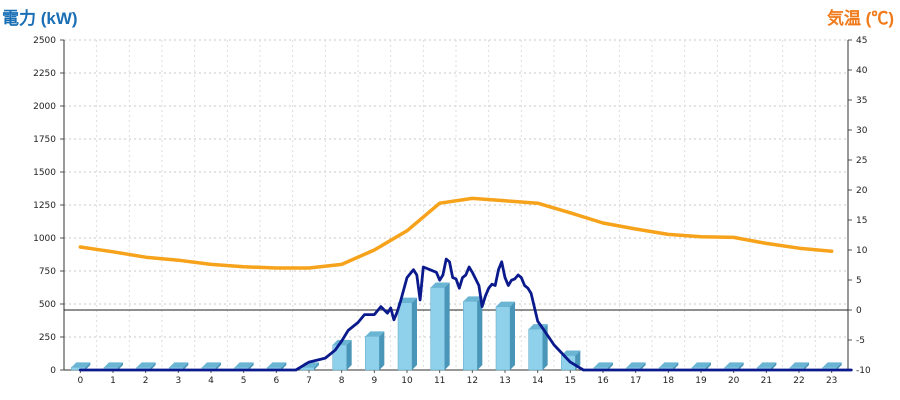 The width and height of the screenshot is (900, 400). What do you see at coordinates (766, 381) in the screenshot?
I see `x-tick-label: 21` at bounding box center [766, 381].